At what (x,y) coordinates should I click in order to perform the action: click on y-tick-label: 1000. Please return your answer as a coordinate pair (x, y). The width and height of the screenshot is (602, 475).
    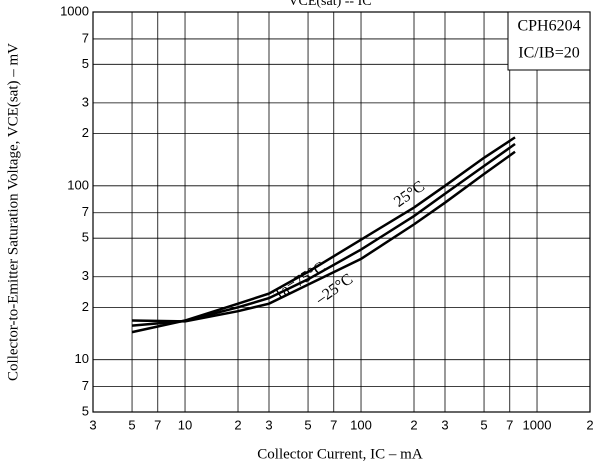
    Looking at the image, I should click on (74, 10).